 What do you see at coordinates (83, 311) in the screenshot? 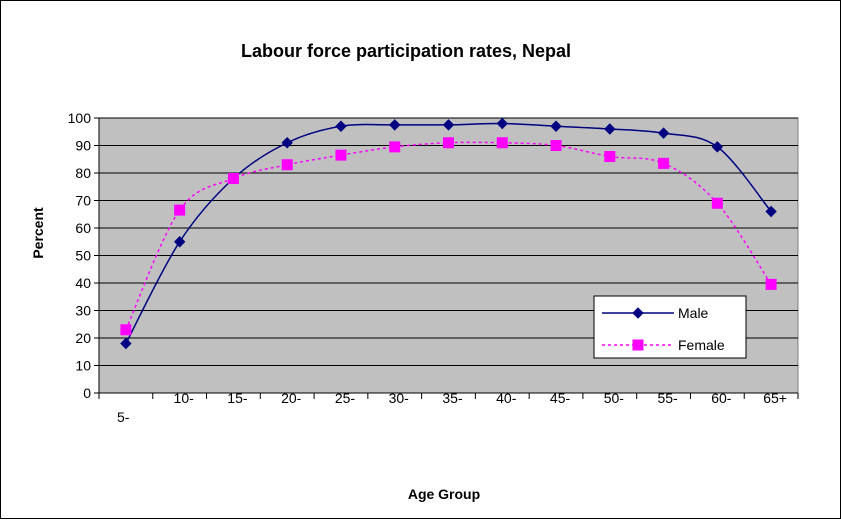
I see `y-tick-label: 30` at bounding box center [83, 311].